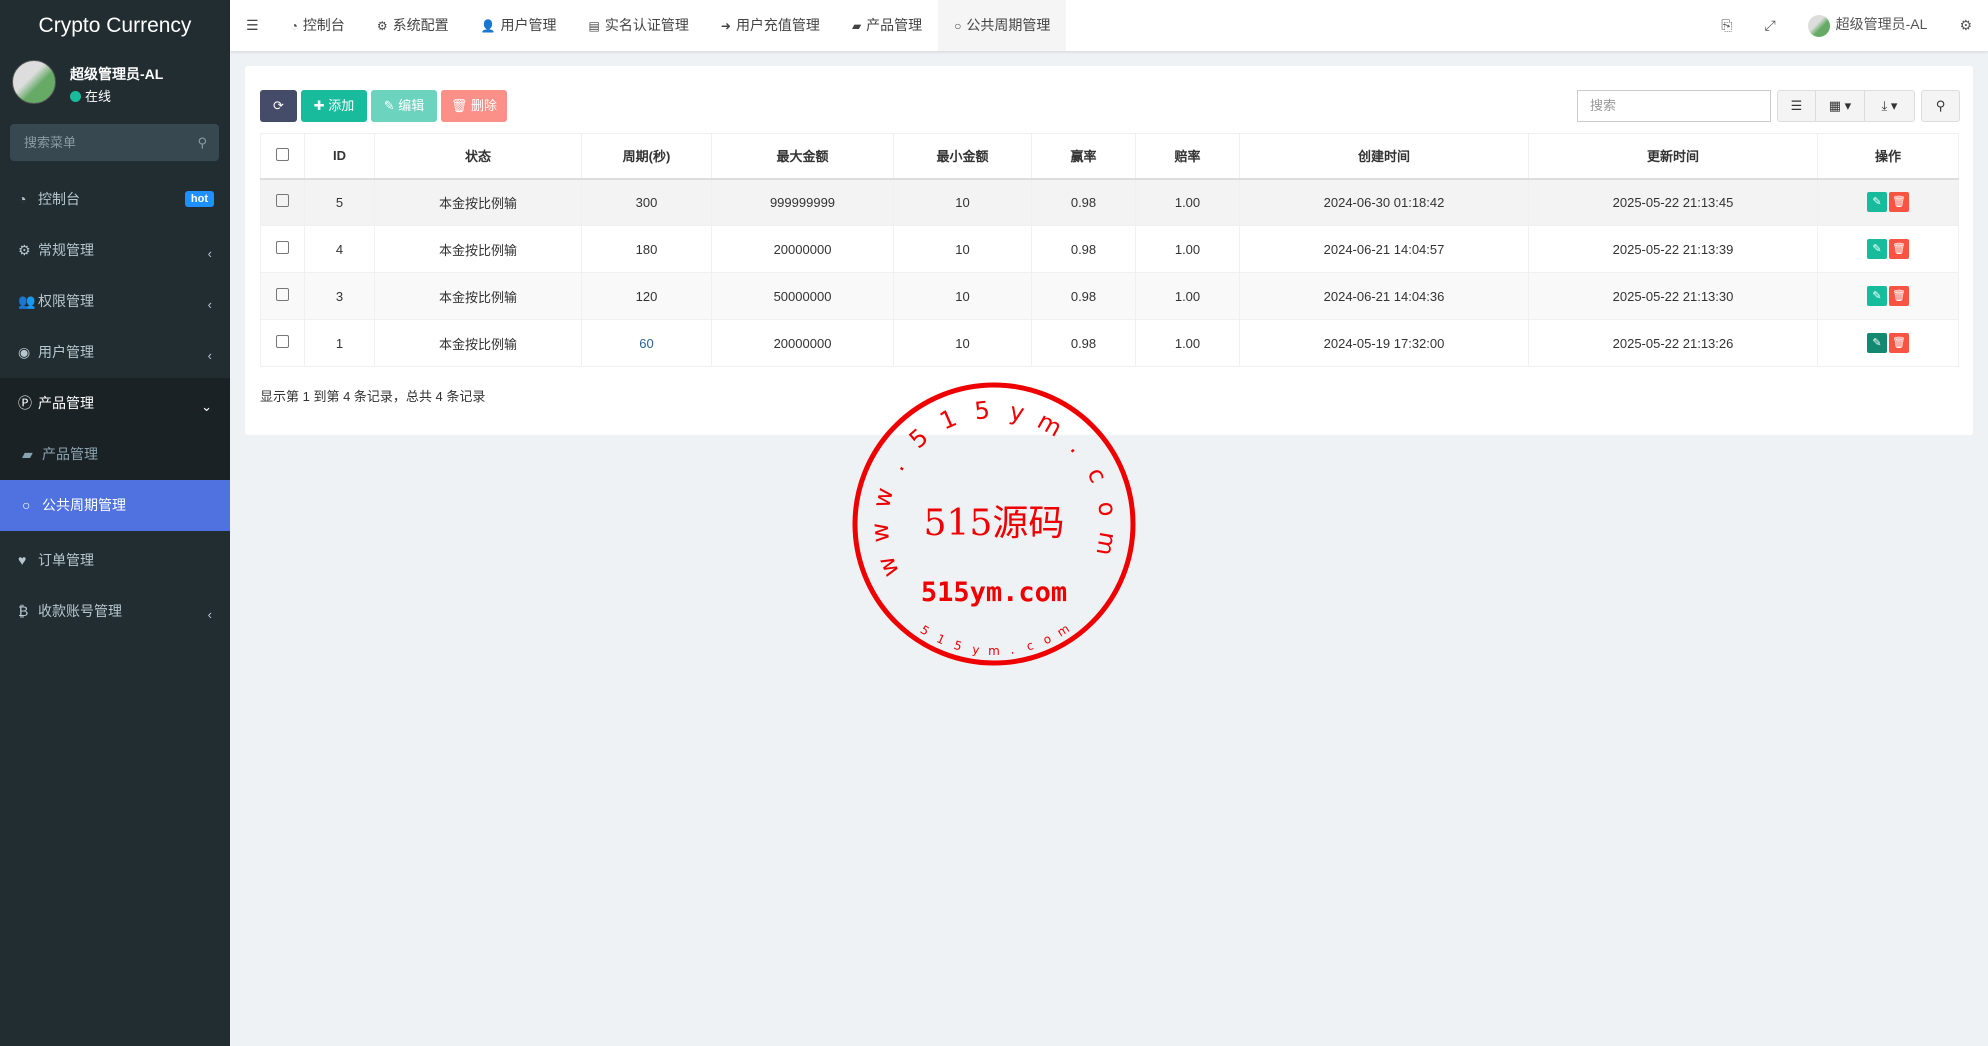  Describe the element at coordinates (323, 25) in the screenshot. I see `label: 控制台` at that location.